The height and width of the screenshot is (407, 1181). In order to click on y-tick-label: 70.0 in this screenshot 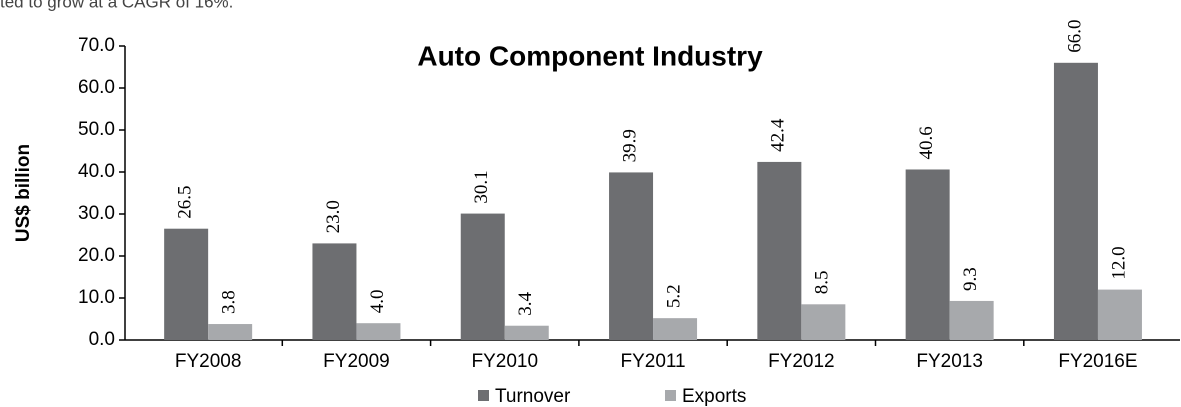, I will do `click(96, 45)`.